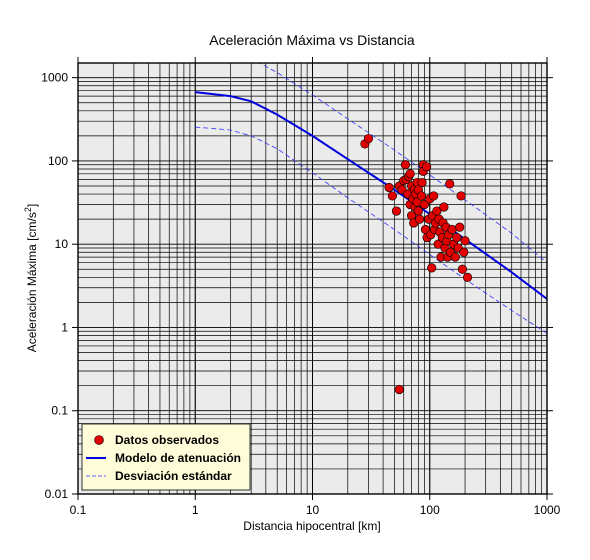 The image size is (590, 560). What do you see at coordinates (311, 526) in the screenshot?
I see `x-axis-label: Distancia hipocentral [km]` at bounding box center [311, 526].